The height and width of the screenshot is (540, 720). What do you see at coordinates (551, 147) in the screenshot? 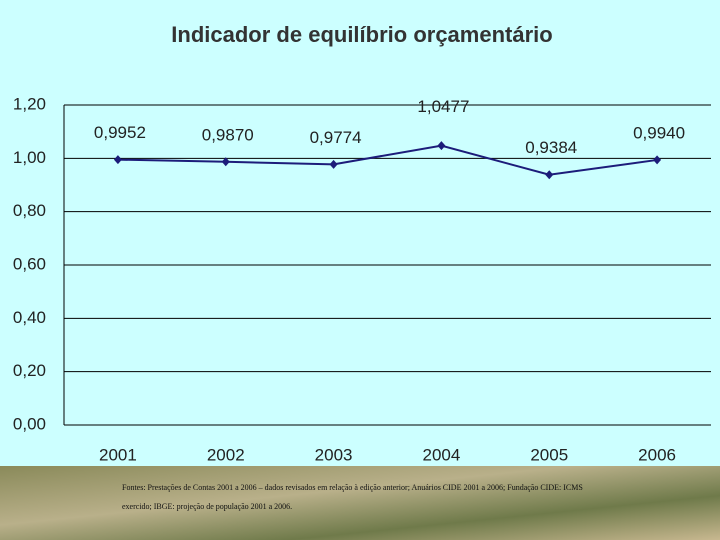
I see `data-label: 0,9384` at bounding box center [551, 147].